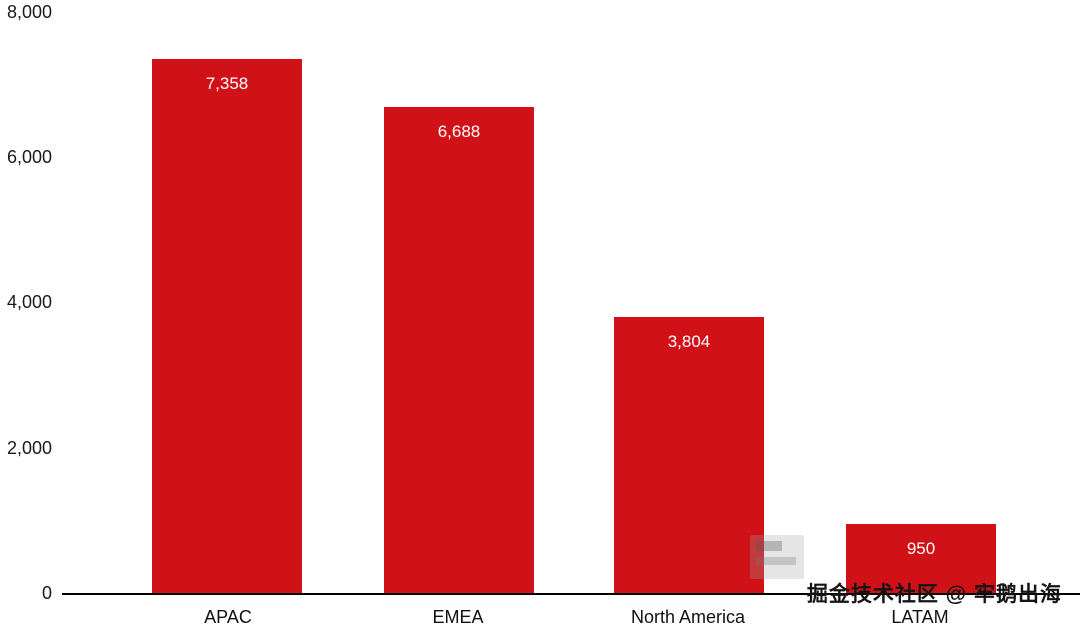 The height and width of the screenshot is (631, 1080). I want to click on bar-emea: 6,688, so click(459, 350).